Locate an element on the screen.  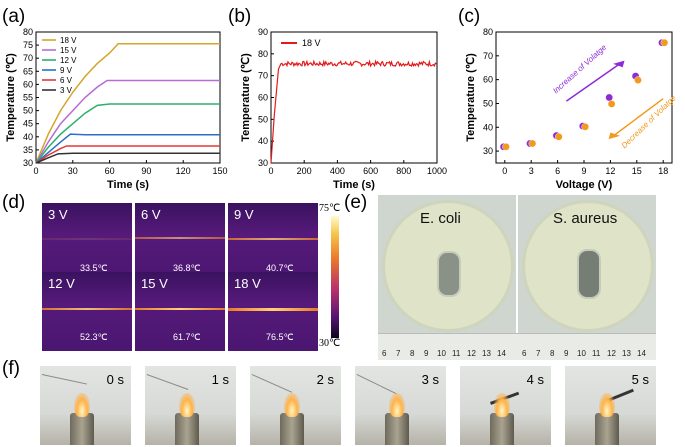
y-tick-label: 30 is located at coordinates (28, 163).